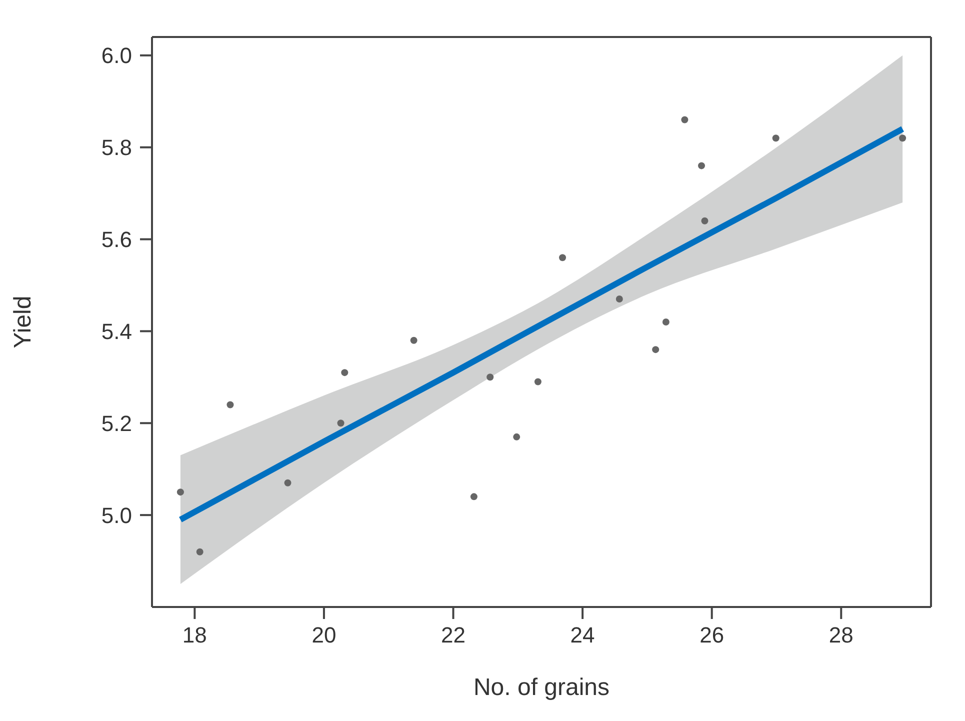 This screenshot has height=721, width=965. I want to click on x-axis-title: No. of grains, so click(541, 687).